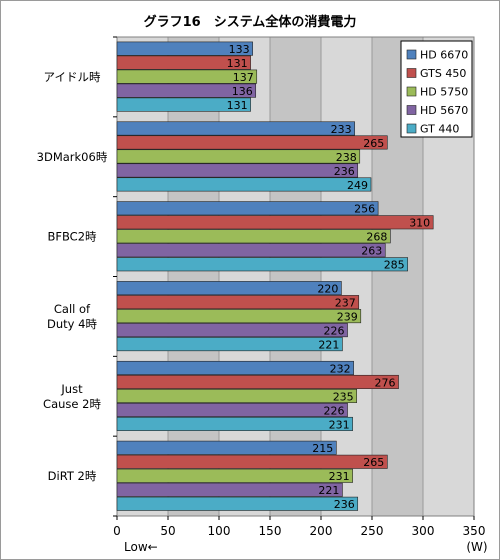 The height and width of the screenshot is (560, 500). Describe the element at coordinates (340, 368) in the screenshot. I see `data-label: 232` at that location.